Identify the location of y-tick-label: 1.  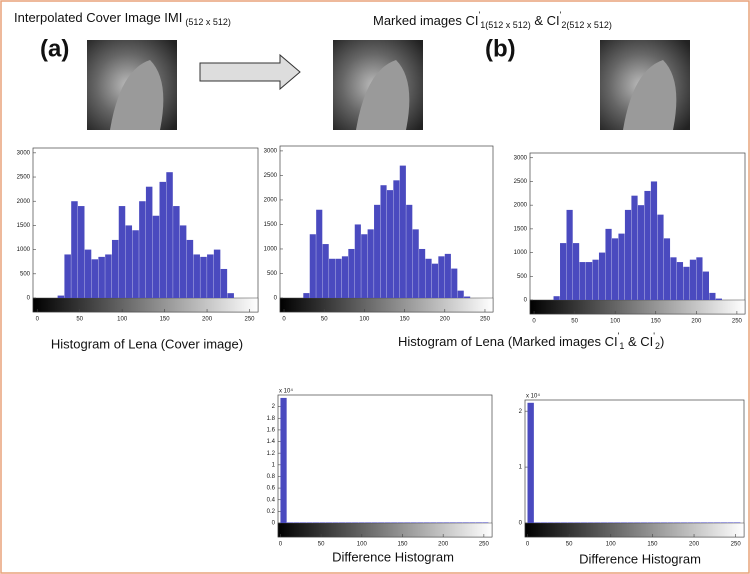
(521, 468).